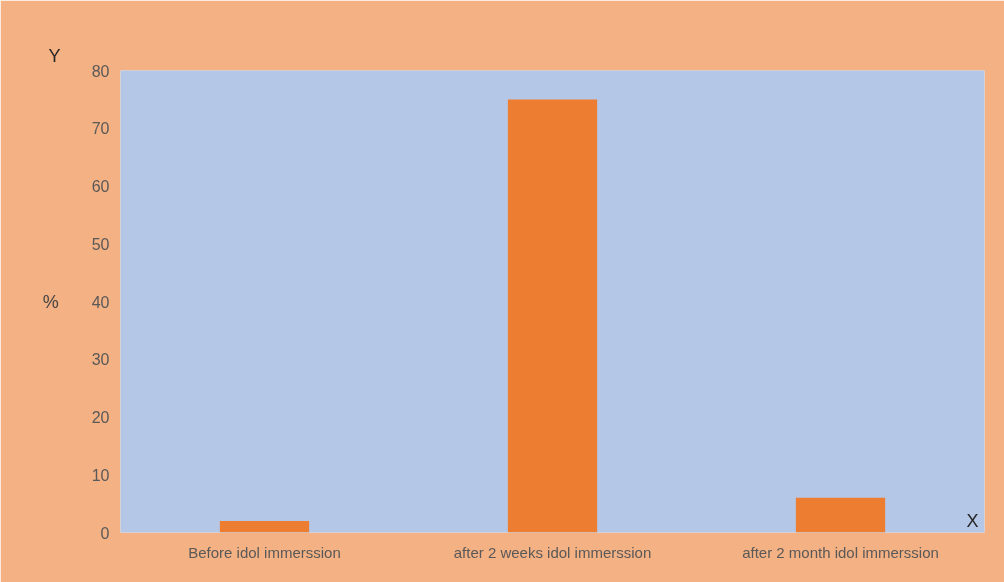 The width and height of the screenshot is (1004, 582). I want to click on y-tick-label: 80, so click(100, 71).